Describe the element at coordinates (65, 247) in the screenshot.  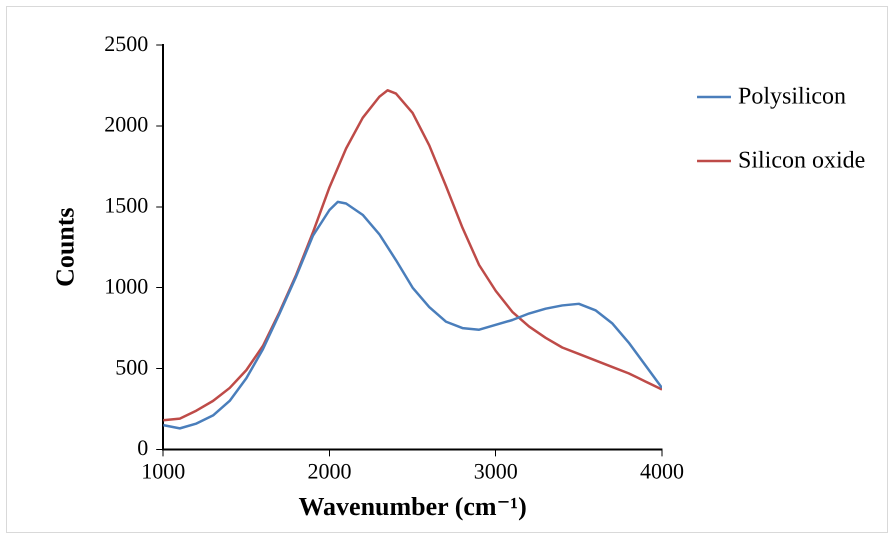
I see `y-axis-title: Counts` at that location.